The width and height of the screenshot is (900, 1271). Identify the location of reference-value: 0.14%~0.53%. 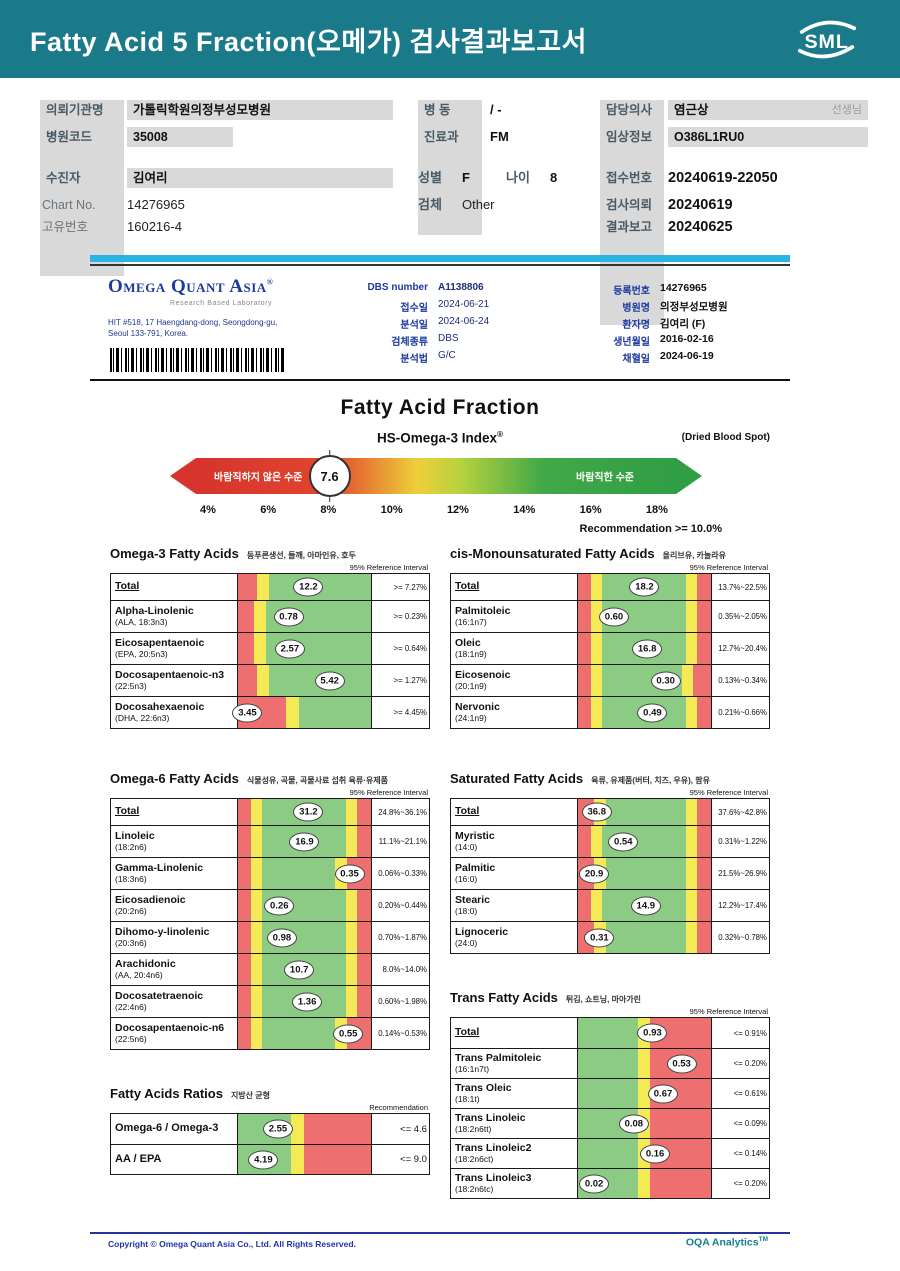
(400, 1033).